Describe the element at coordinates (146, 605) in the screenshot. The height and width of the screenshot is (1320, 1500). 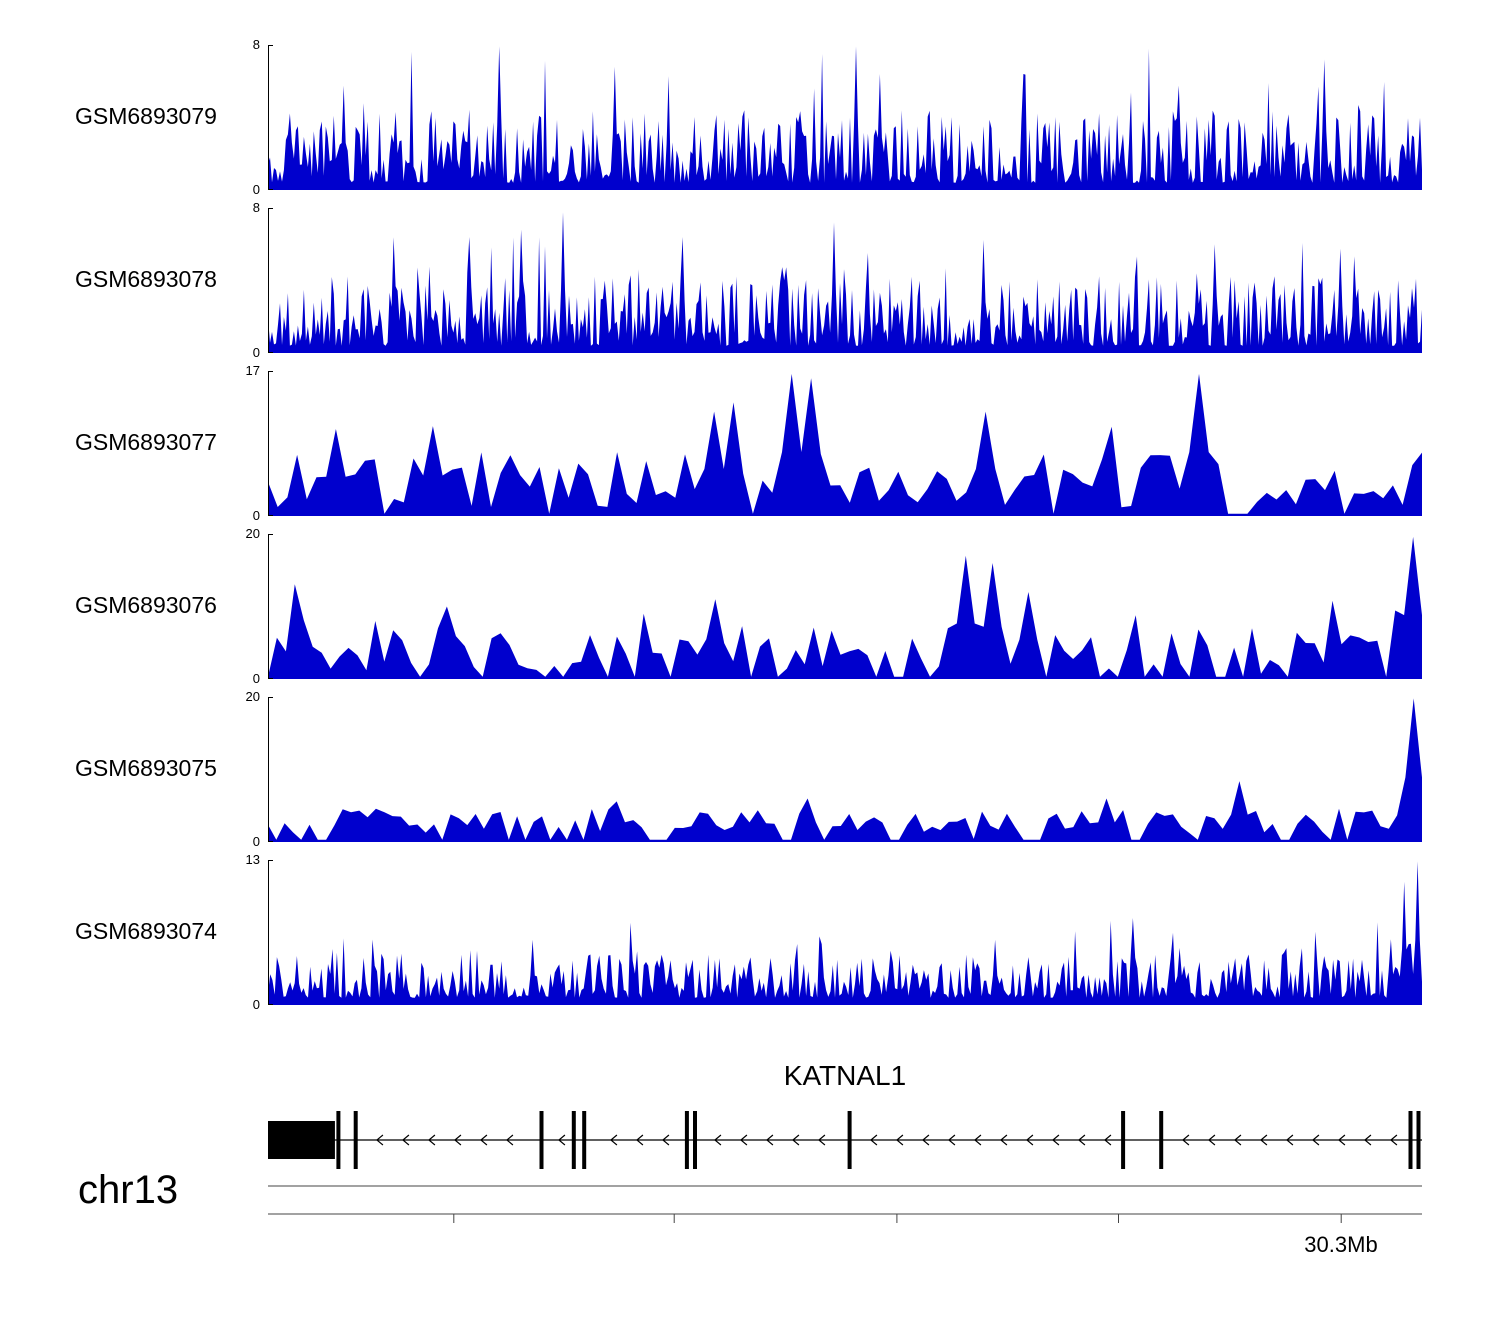
I see `track-label: GSM6893076` at that location.